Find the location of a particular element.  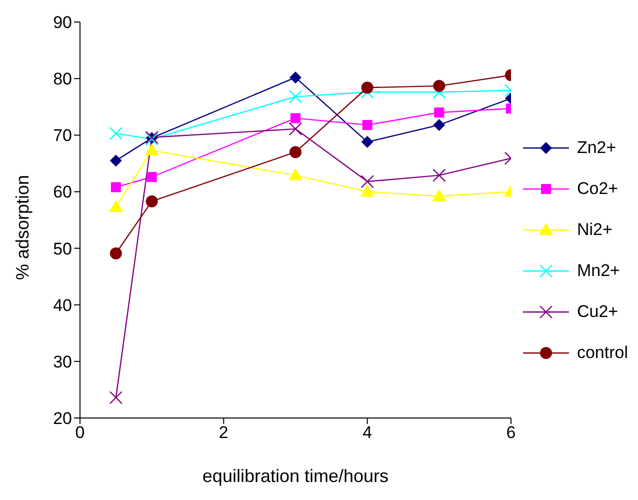

x-tick-label: 0 is located at coordinates (80, 432).